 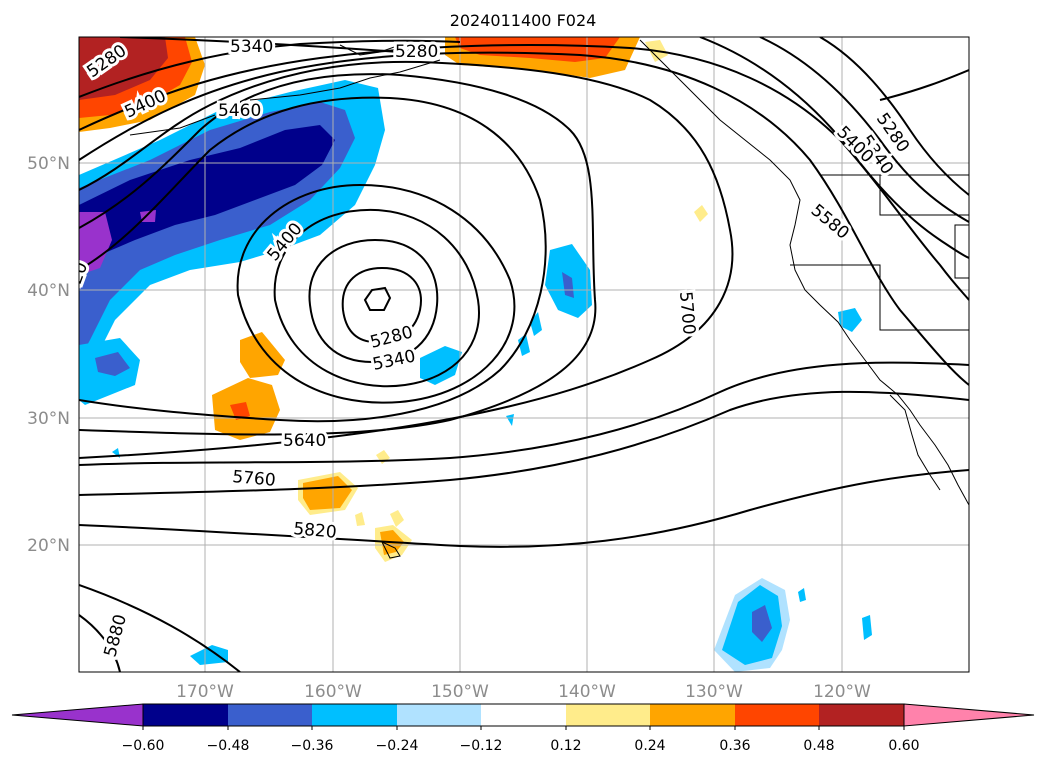 What do you see at coordinates (687, 313) in the screenshot?
I see `contour-label: 5700` at bounding box center [687, 313].